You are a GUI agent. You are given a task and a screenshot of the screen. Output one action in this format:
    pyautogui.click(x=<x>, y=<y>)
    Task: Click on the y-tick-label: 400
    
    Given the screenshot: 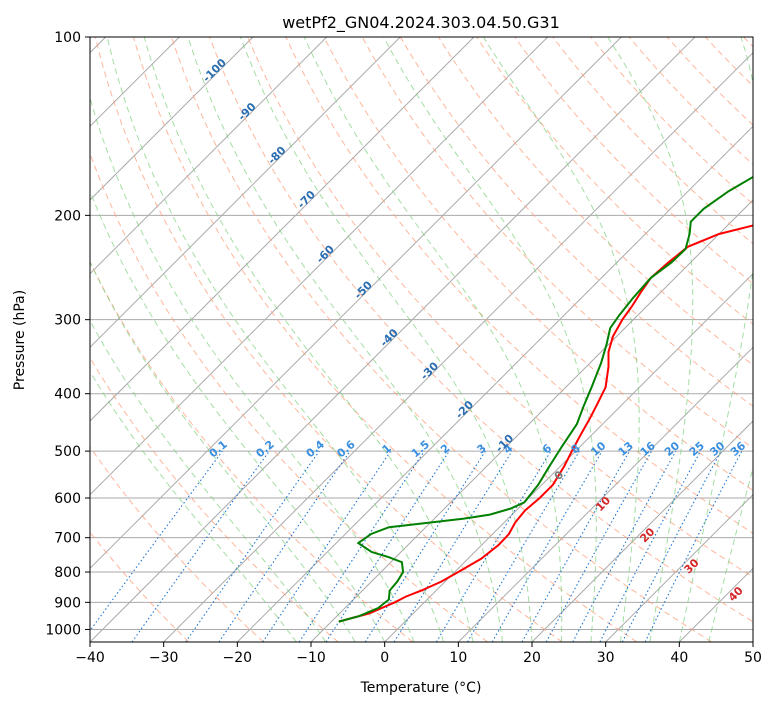 What is the action you would take?
    pyautogui.click(x=67, y=395)
    